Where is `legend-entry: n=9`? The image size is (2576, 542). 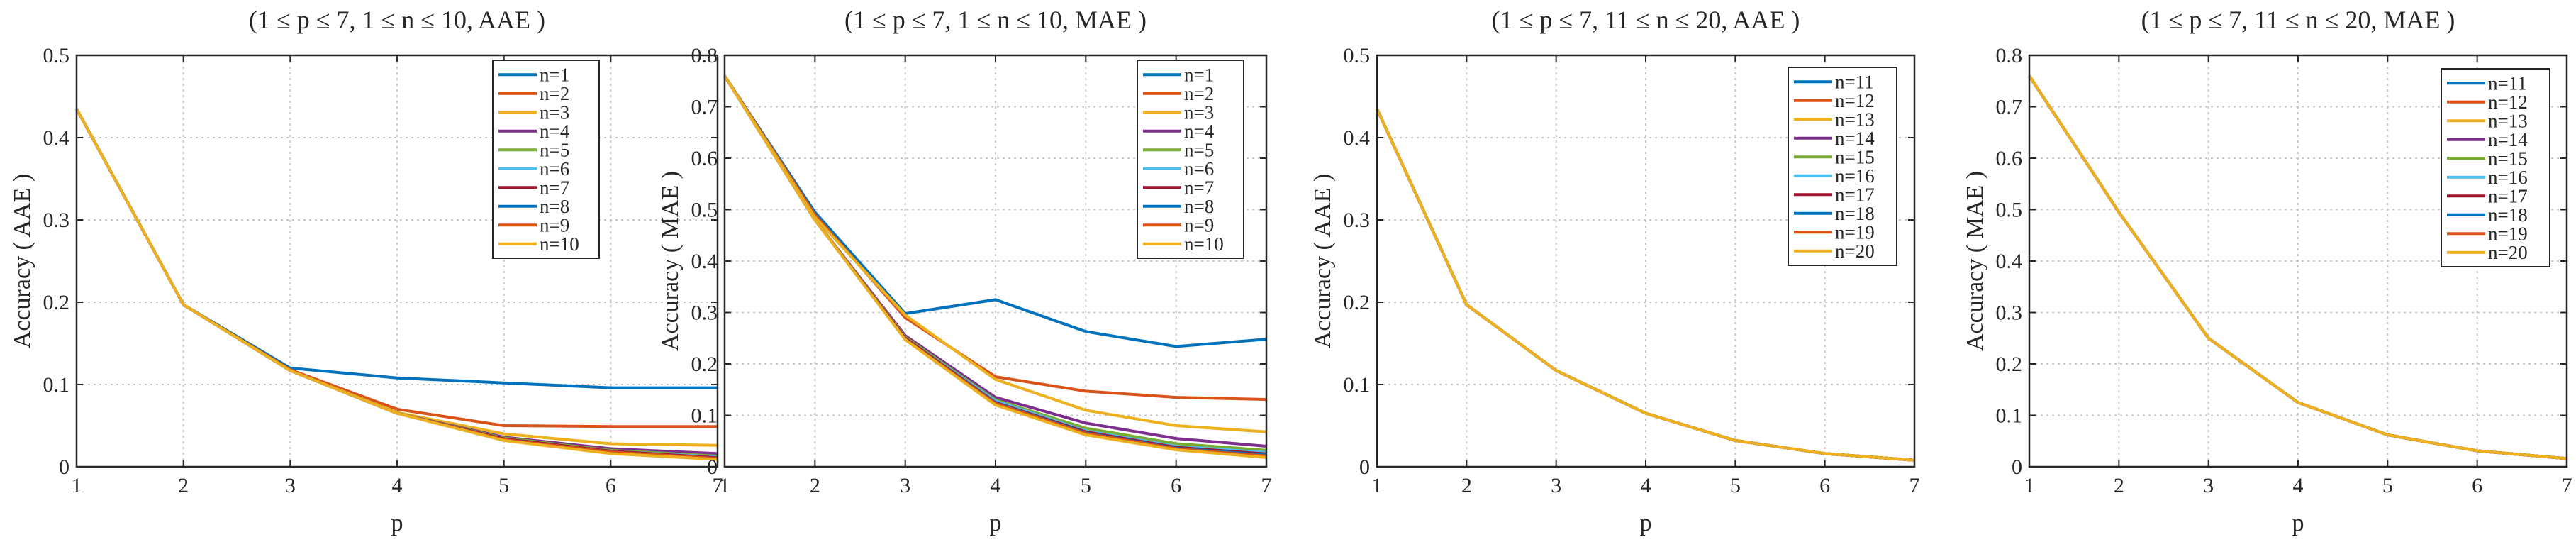 legend-entry: n=9 is located at coordinates (554, 225).